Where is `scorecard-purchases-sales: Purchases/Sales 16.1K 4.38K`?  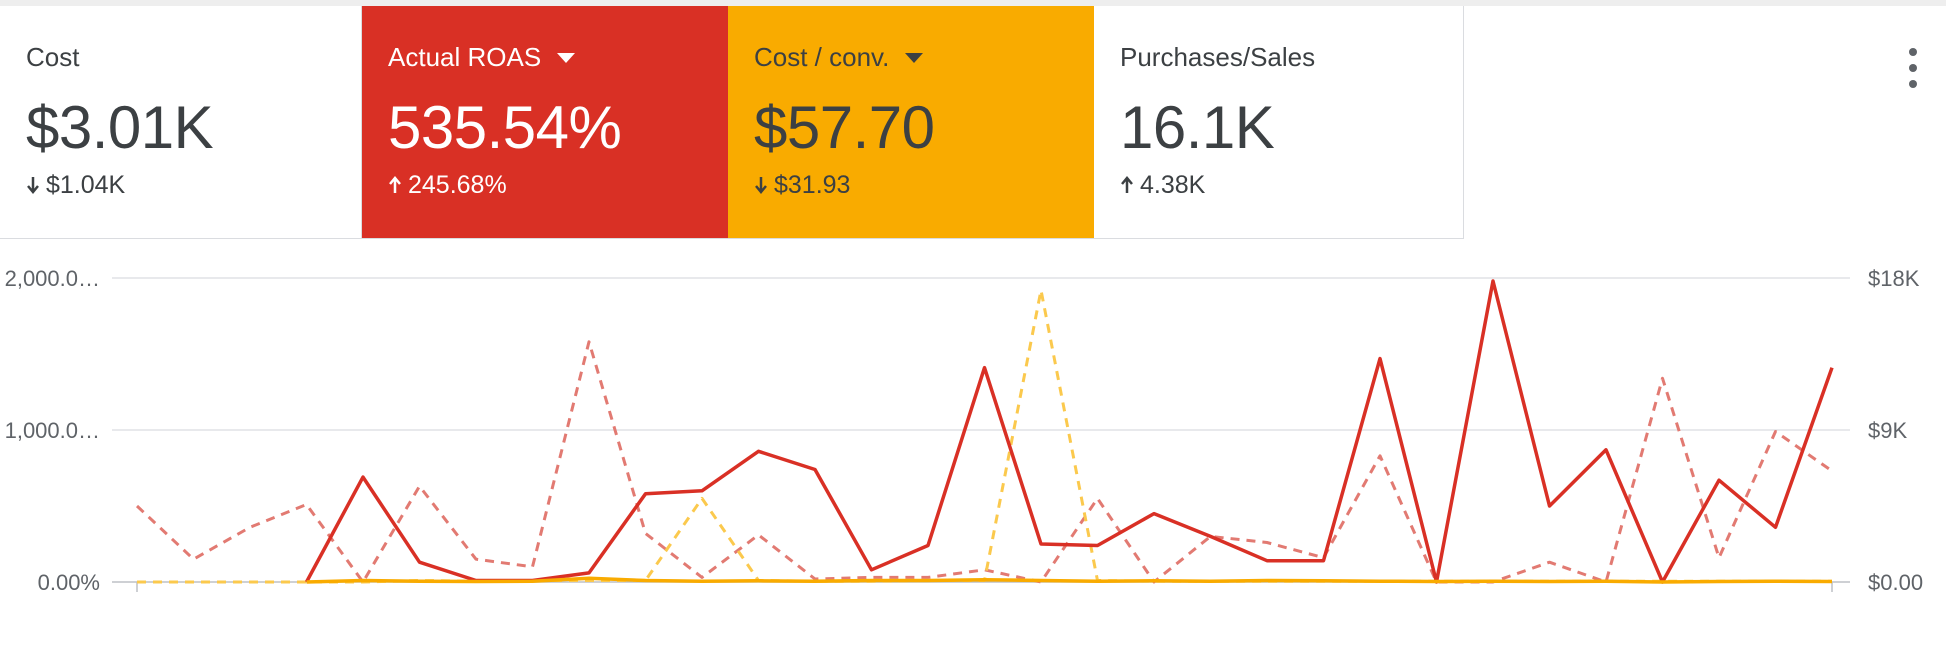
scorecard-purchases-sales: Purchases/Sales 16.1K 4.38K is located at coordinates (1279, 122).